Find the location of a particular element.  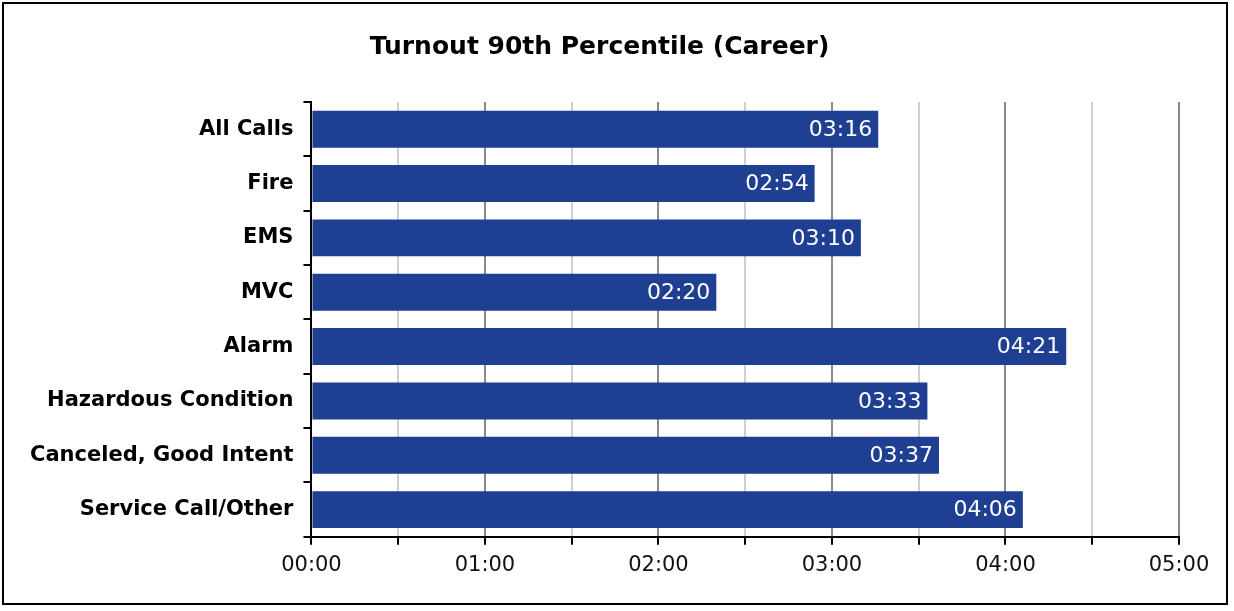

x-tick-label: 02:00 is located at coordinates (658, 563).